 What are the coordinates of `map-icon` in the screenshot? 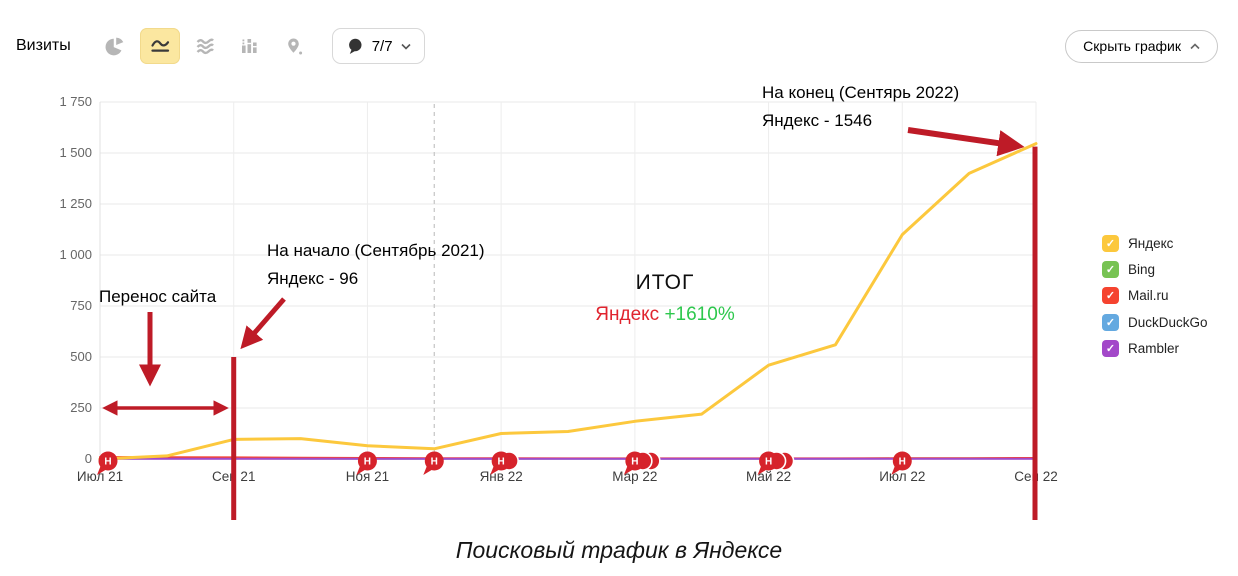 It's located at (295, 46).